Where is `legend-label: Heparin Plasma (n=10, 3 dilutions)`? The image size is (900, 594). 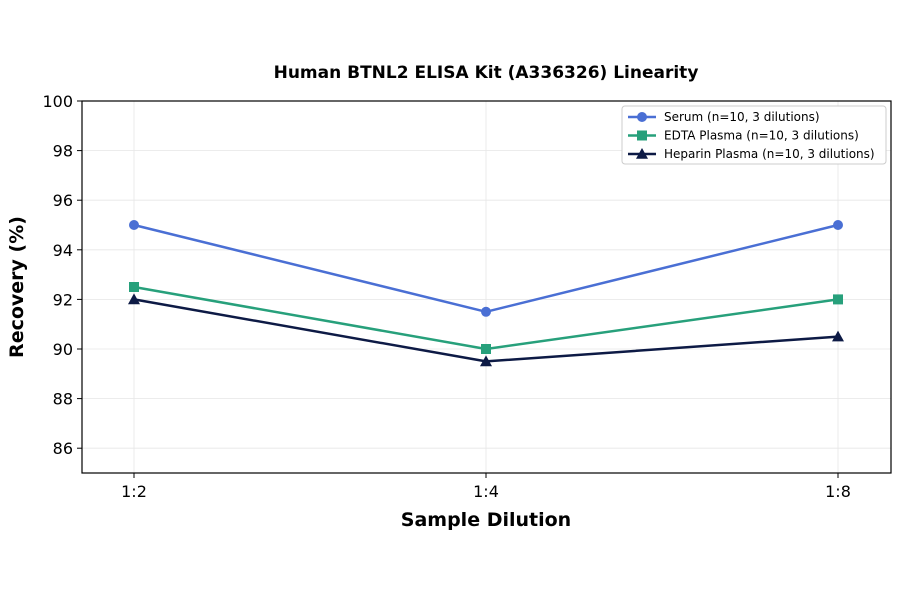
legend-label: Heparin Plasma (n=10, 3 dilutions) is located at coordinates (769, 154).